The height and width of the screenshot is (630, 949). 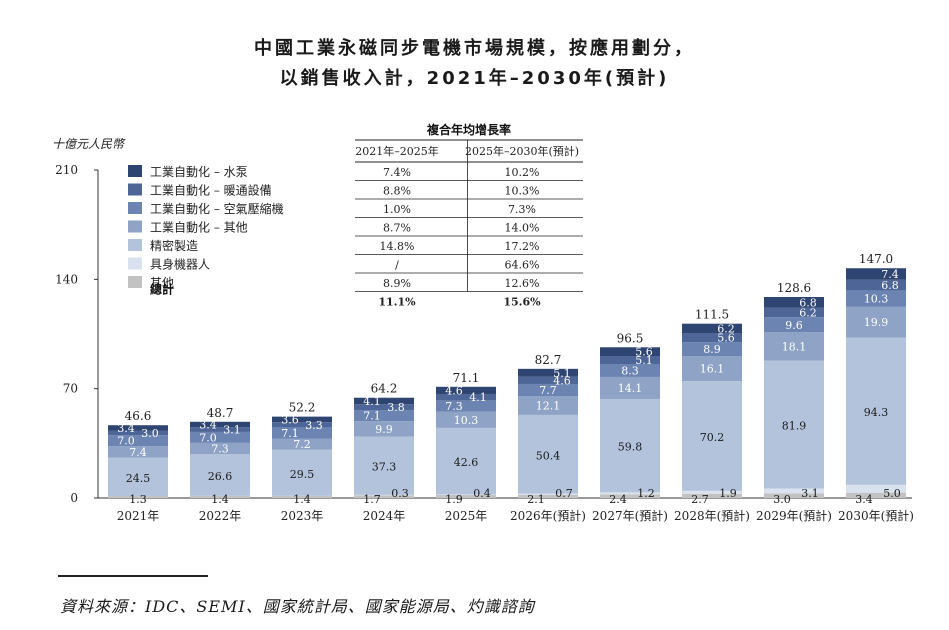 I want to click on bar-value-label: 9.9, so click(x=384, y=429).